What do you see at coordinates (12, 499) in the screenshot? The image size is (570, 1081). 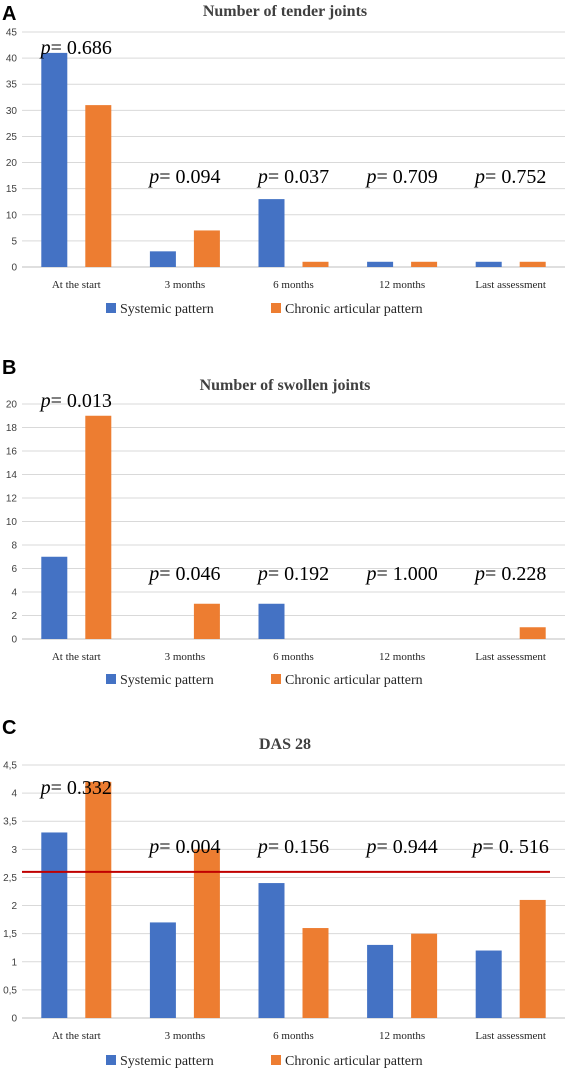 I see `y-tick-label: 12` at bounding box center [12, 499].